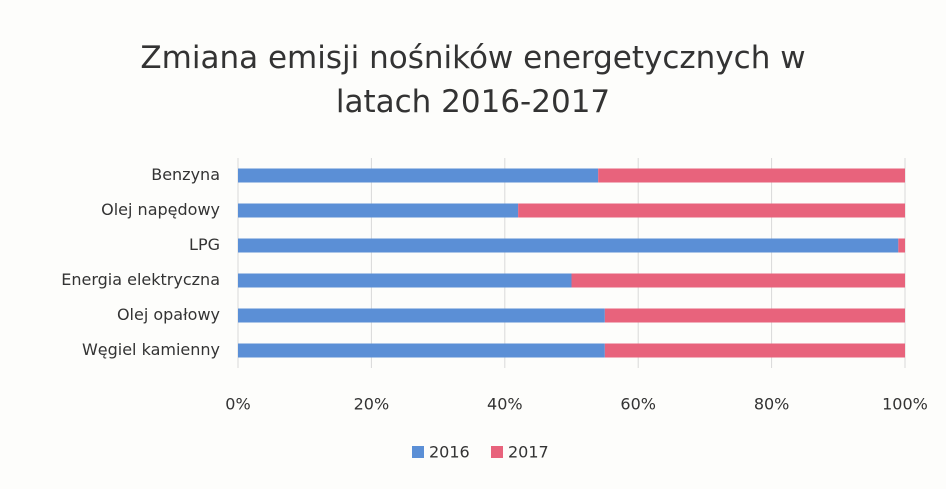 The height and width of the screenshot is (489, 946). What do you see at coordinates (168, 314) in the screenshot?
I see `y-tick-label: Olej opałowy` at bounding box center [168, 314].